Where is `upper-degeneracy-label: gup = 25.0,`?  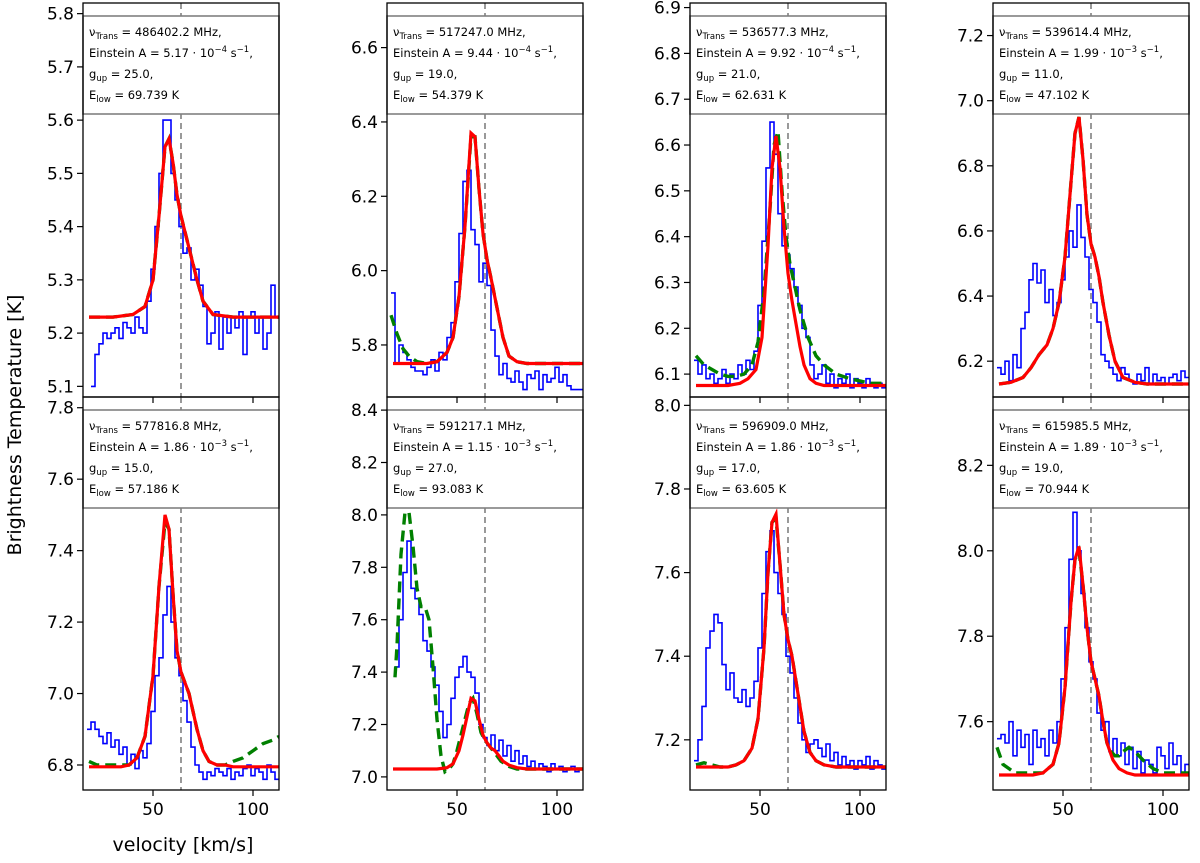 upper-degeneracy-label: gup = 25.0, is located at coordinates (121, 75).